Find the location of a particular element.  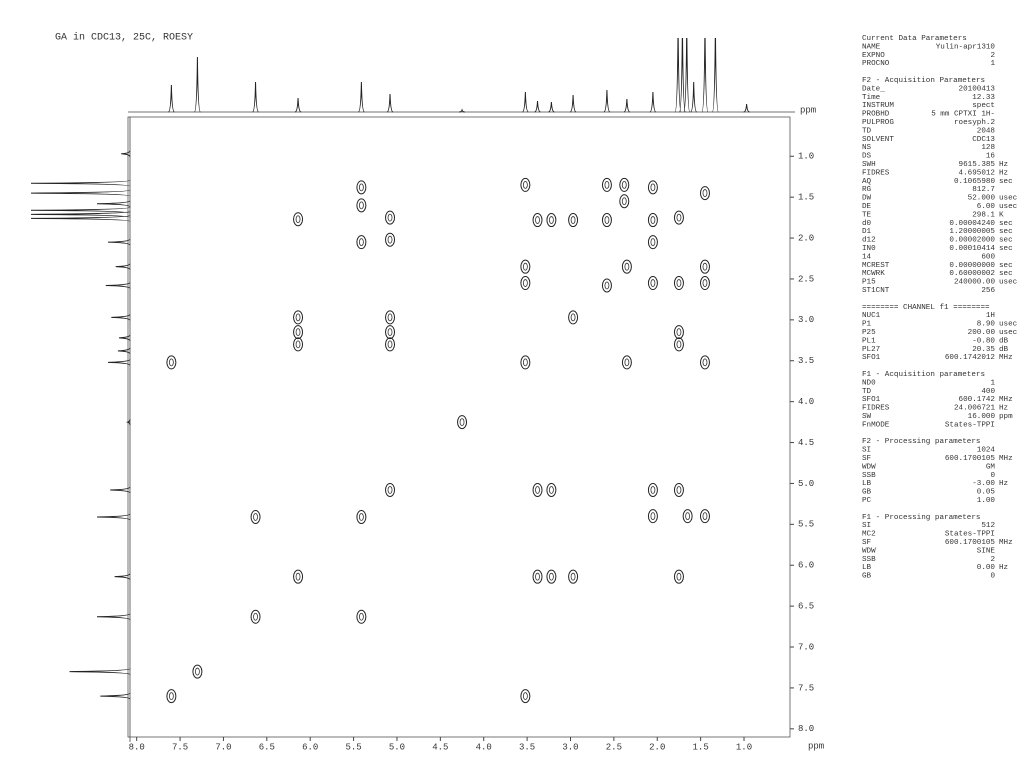

param-value: 0.05 is located at coordinates (986, 493).